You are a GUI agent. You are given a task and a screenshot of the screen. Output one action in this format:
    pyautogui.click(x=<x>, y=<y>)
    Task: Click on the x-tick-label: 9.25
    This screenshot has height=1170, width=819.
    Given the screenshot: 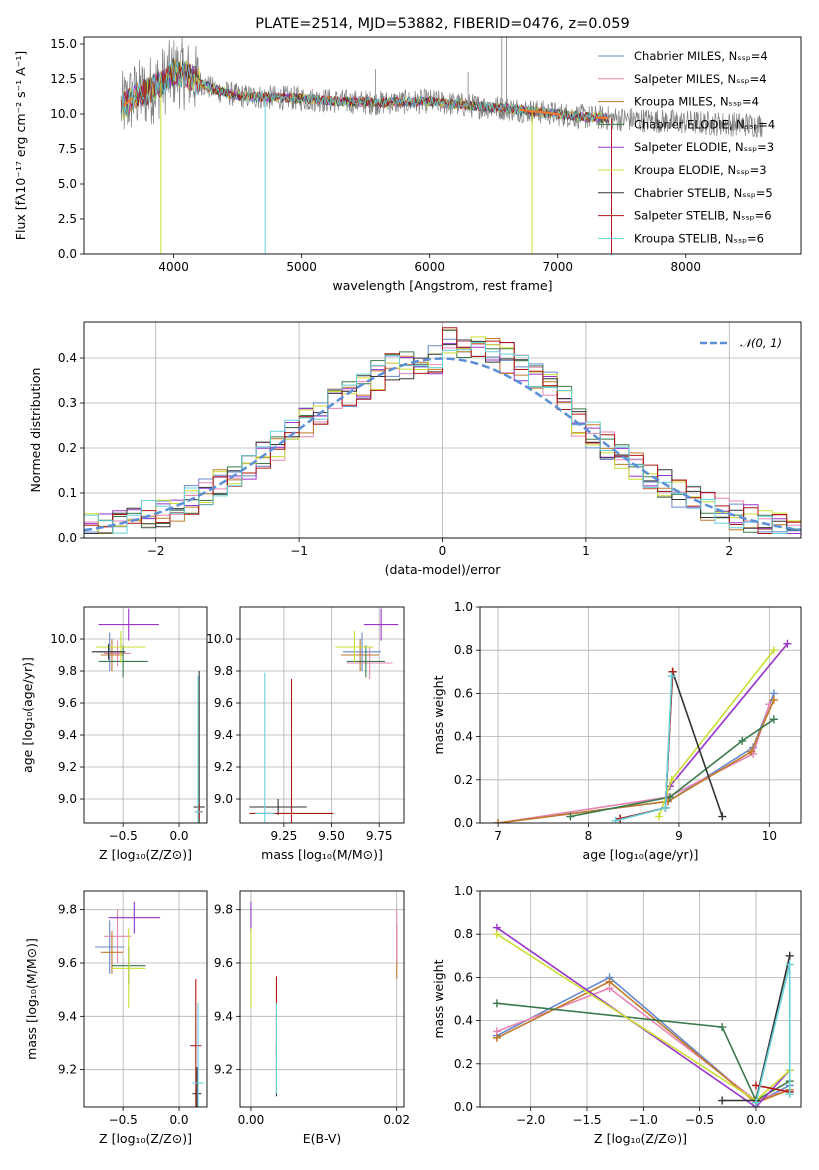 What is the action you would take?
    pyautogui.click(x=284, y=836)
    